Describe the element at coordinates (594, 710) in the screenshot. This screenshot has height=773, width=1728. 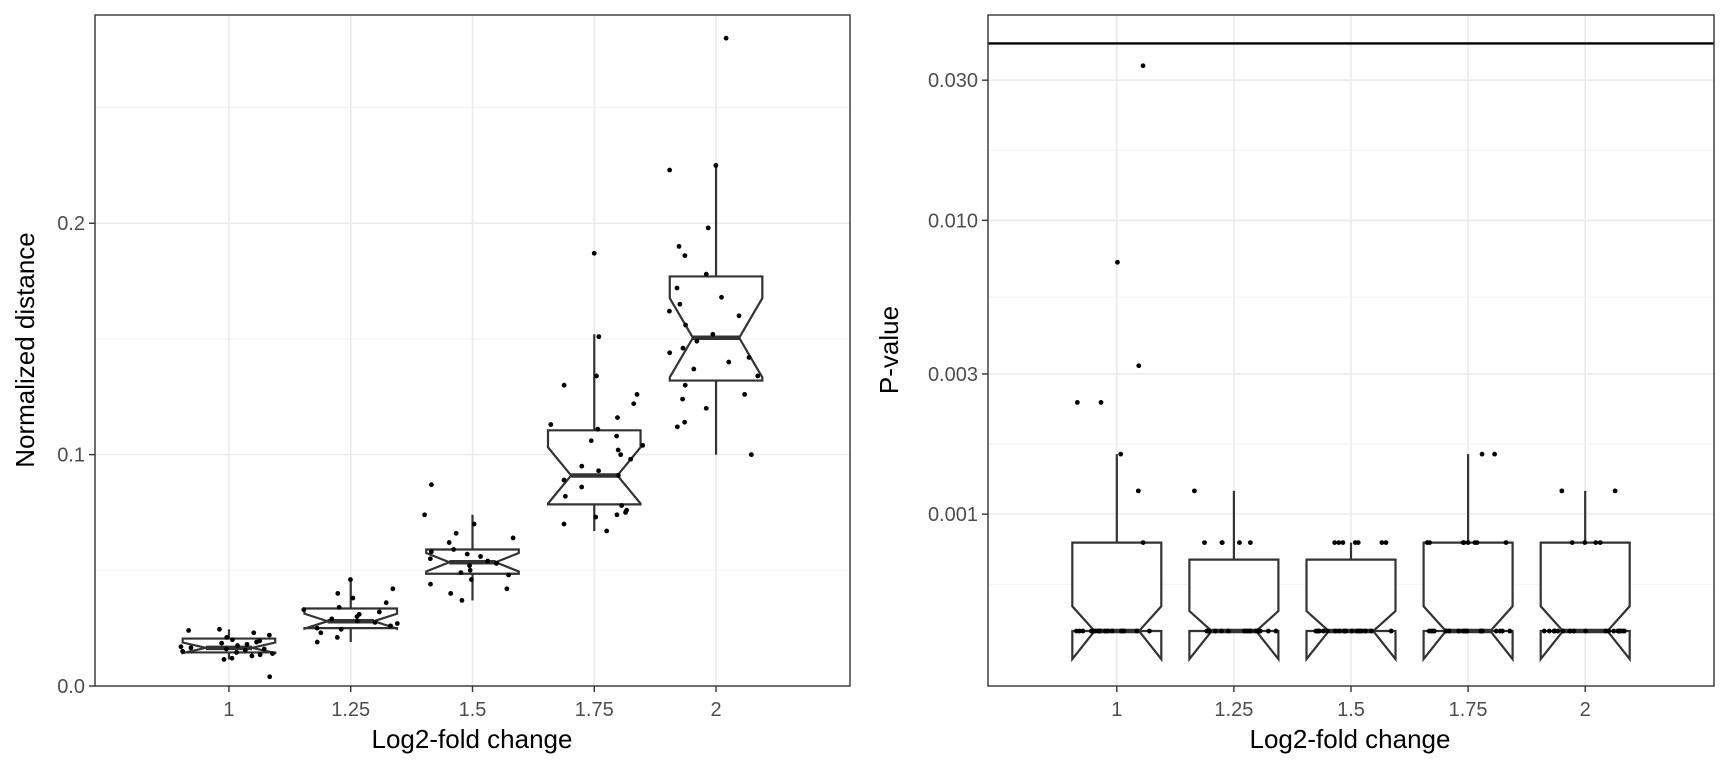
I see `left-x-tick-label: 1.75` at that location.